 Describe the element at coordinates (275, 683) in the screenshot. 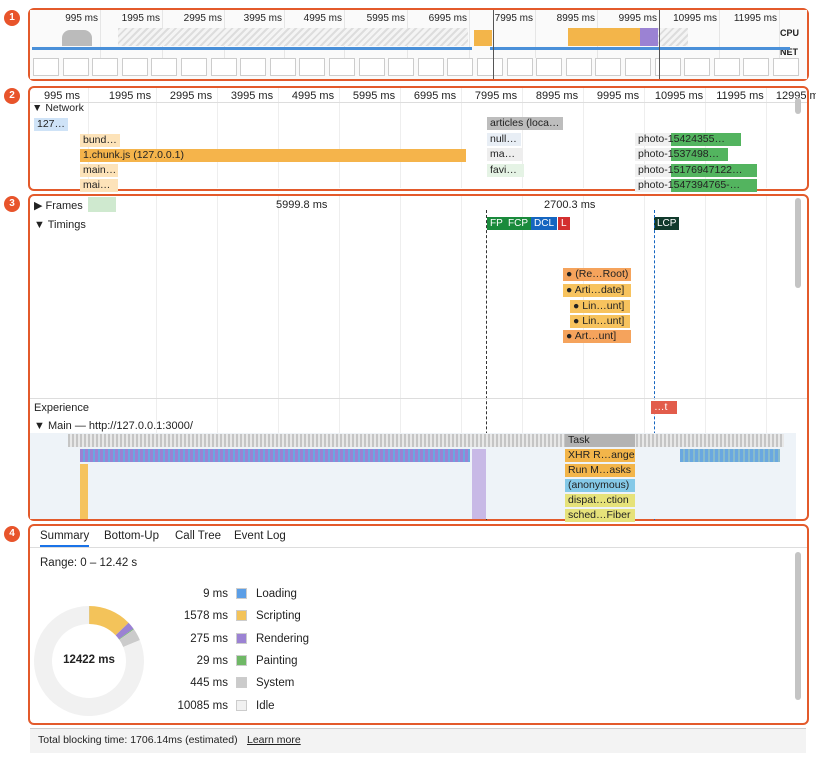

I see `row-label: System` at that location.